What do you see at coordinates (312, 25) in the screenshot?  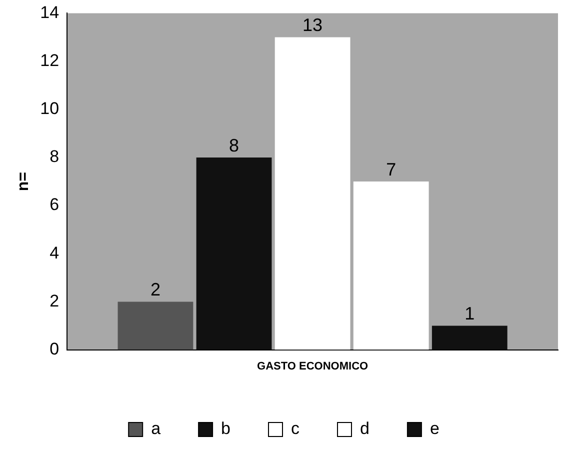 I see `data-label: 13` at bounding box center [312, 25].